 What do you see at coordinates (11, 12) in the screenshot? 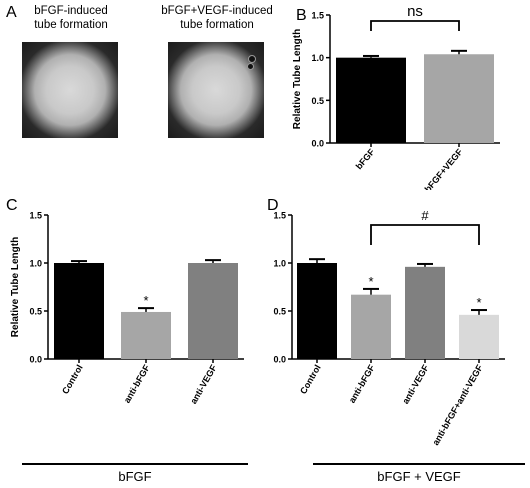
I see `panel-letter-a: A` at bounding box center [11, 12].